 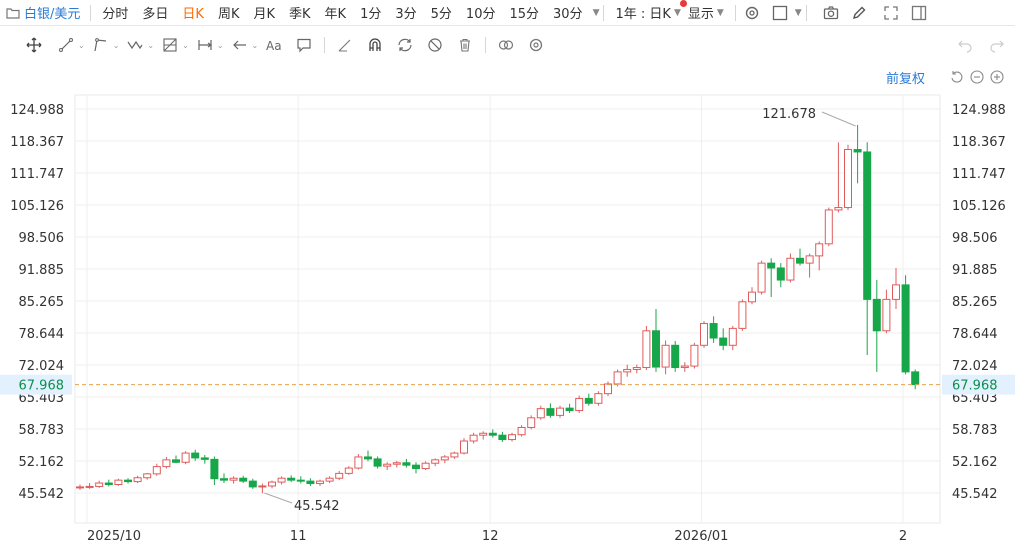 I want to click on y-tick-label-right: 72.024, so click(x=975, y=366).